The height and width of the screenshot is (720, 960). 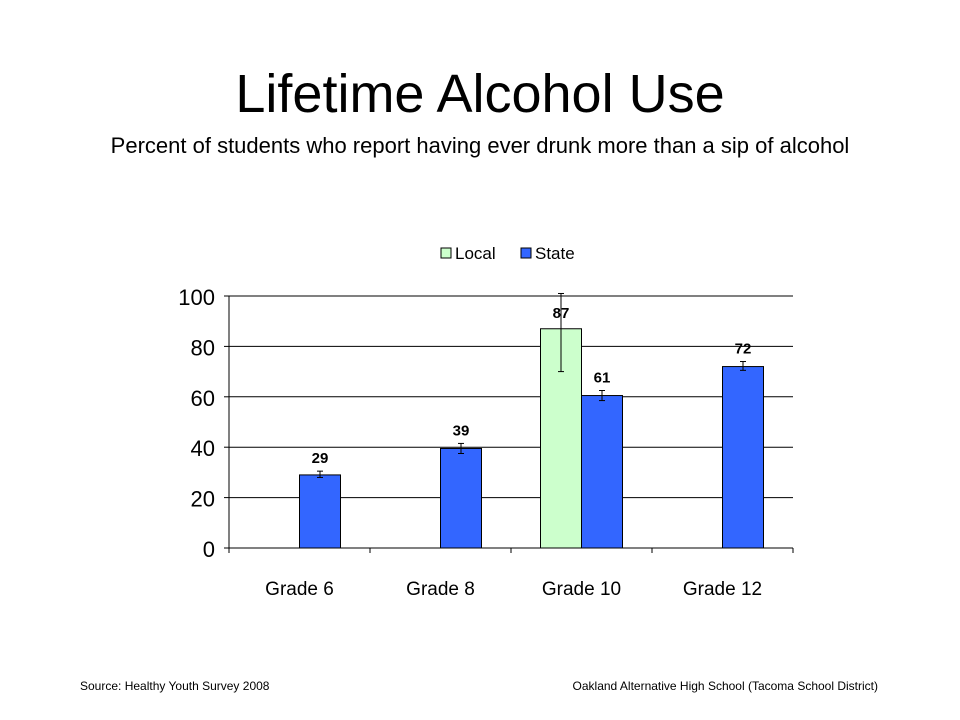 I want to click on y-tick-label: 100, so click(x=196, y=297).